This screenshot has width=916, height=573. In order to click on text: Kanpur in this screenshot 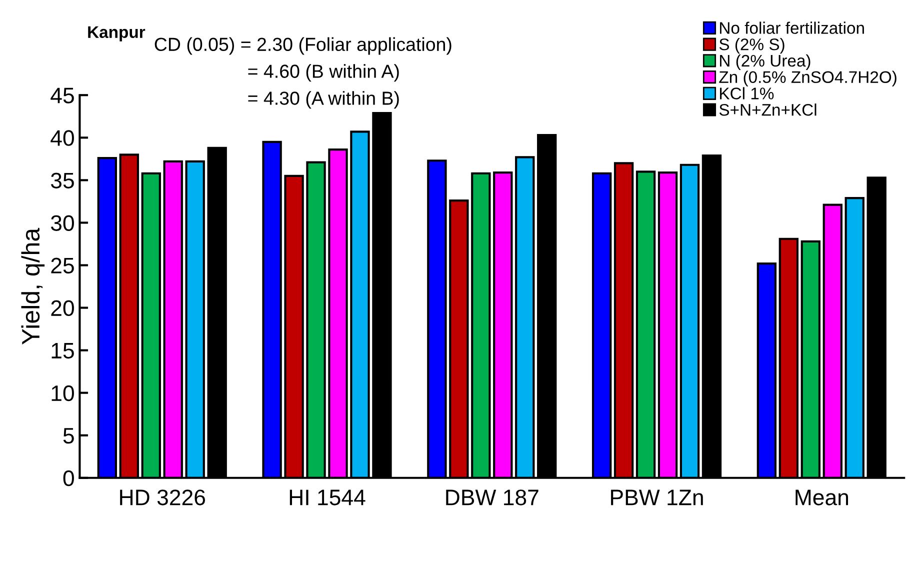, I will do `click(117, 34)`.